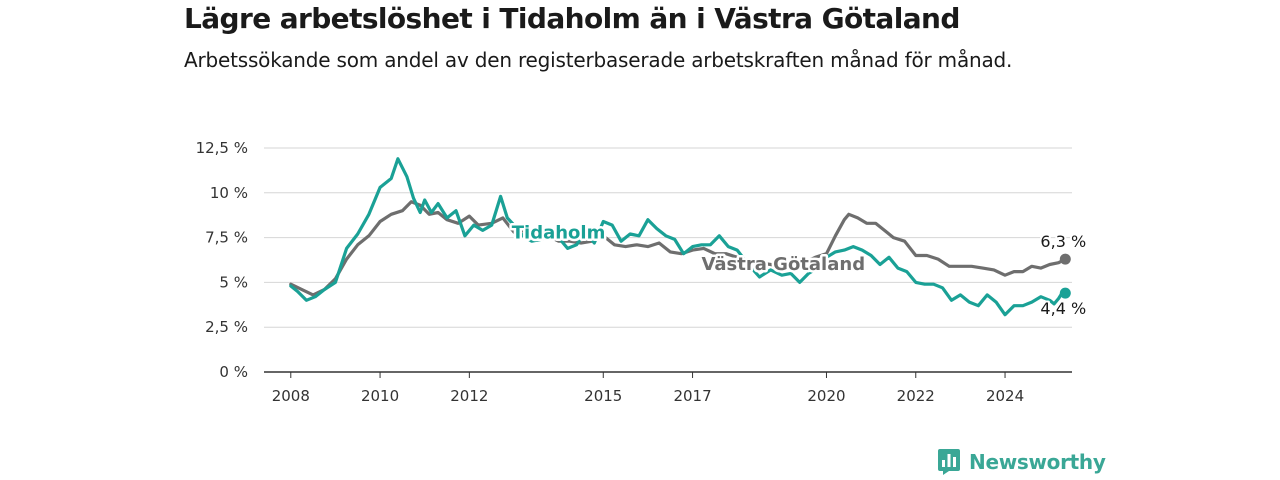 The height and width of the screenshot is (480, 1280). I want to click on series-line, so click(678, 248).